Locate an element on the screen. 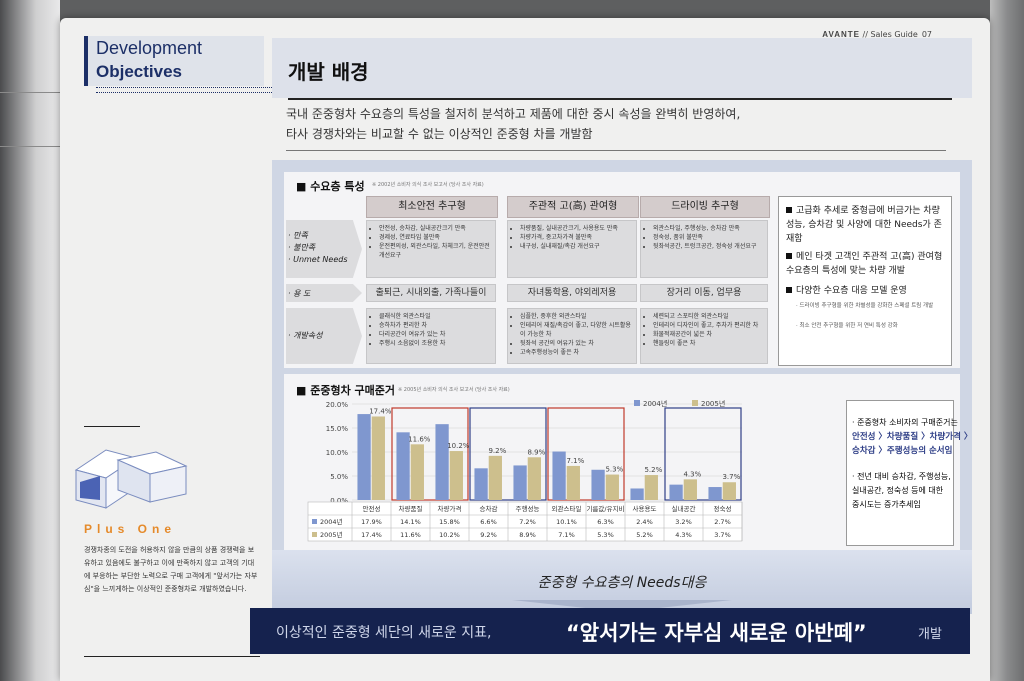 The height and width of the screenshot is (681, 1024). summary-point: 다양한 수요층 대응 모델 운영 is located at coordinates (866, 291).